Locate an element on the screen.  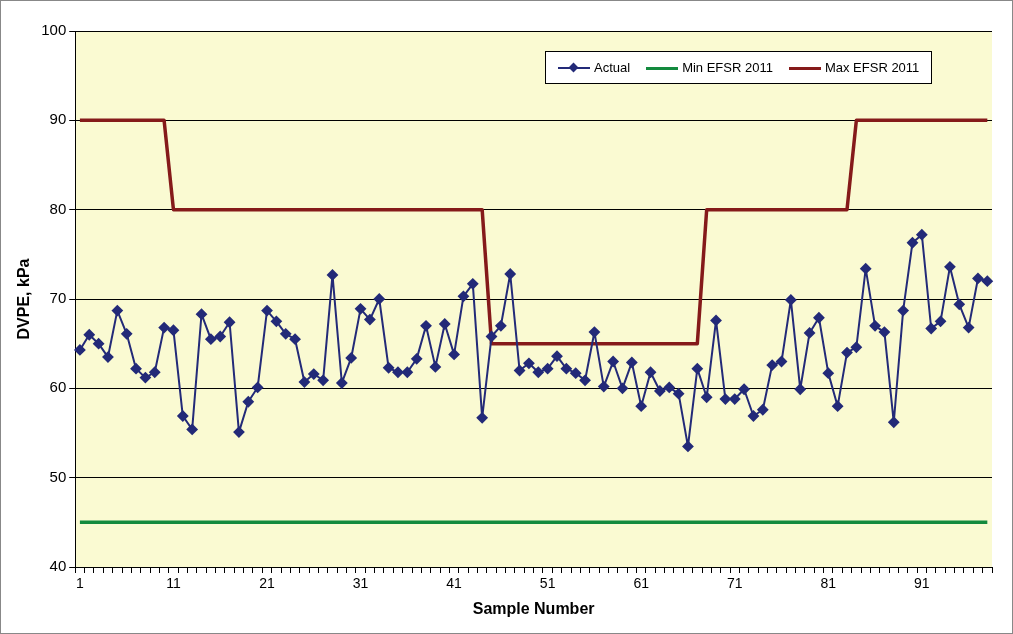
y-tick-label: 50 is located at coordinates (58, 476).